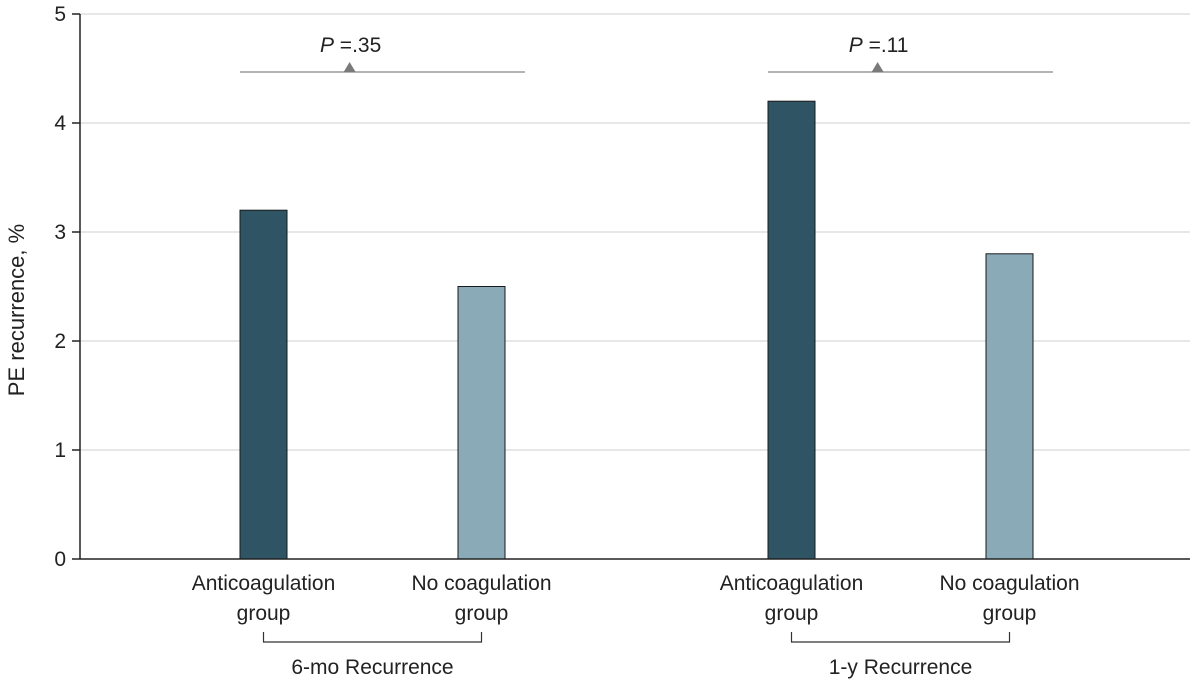  Describe the element at coordinates (901, 667) in the screenshot. I see `group-label: 1-y Recurrence` at that location.